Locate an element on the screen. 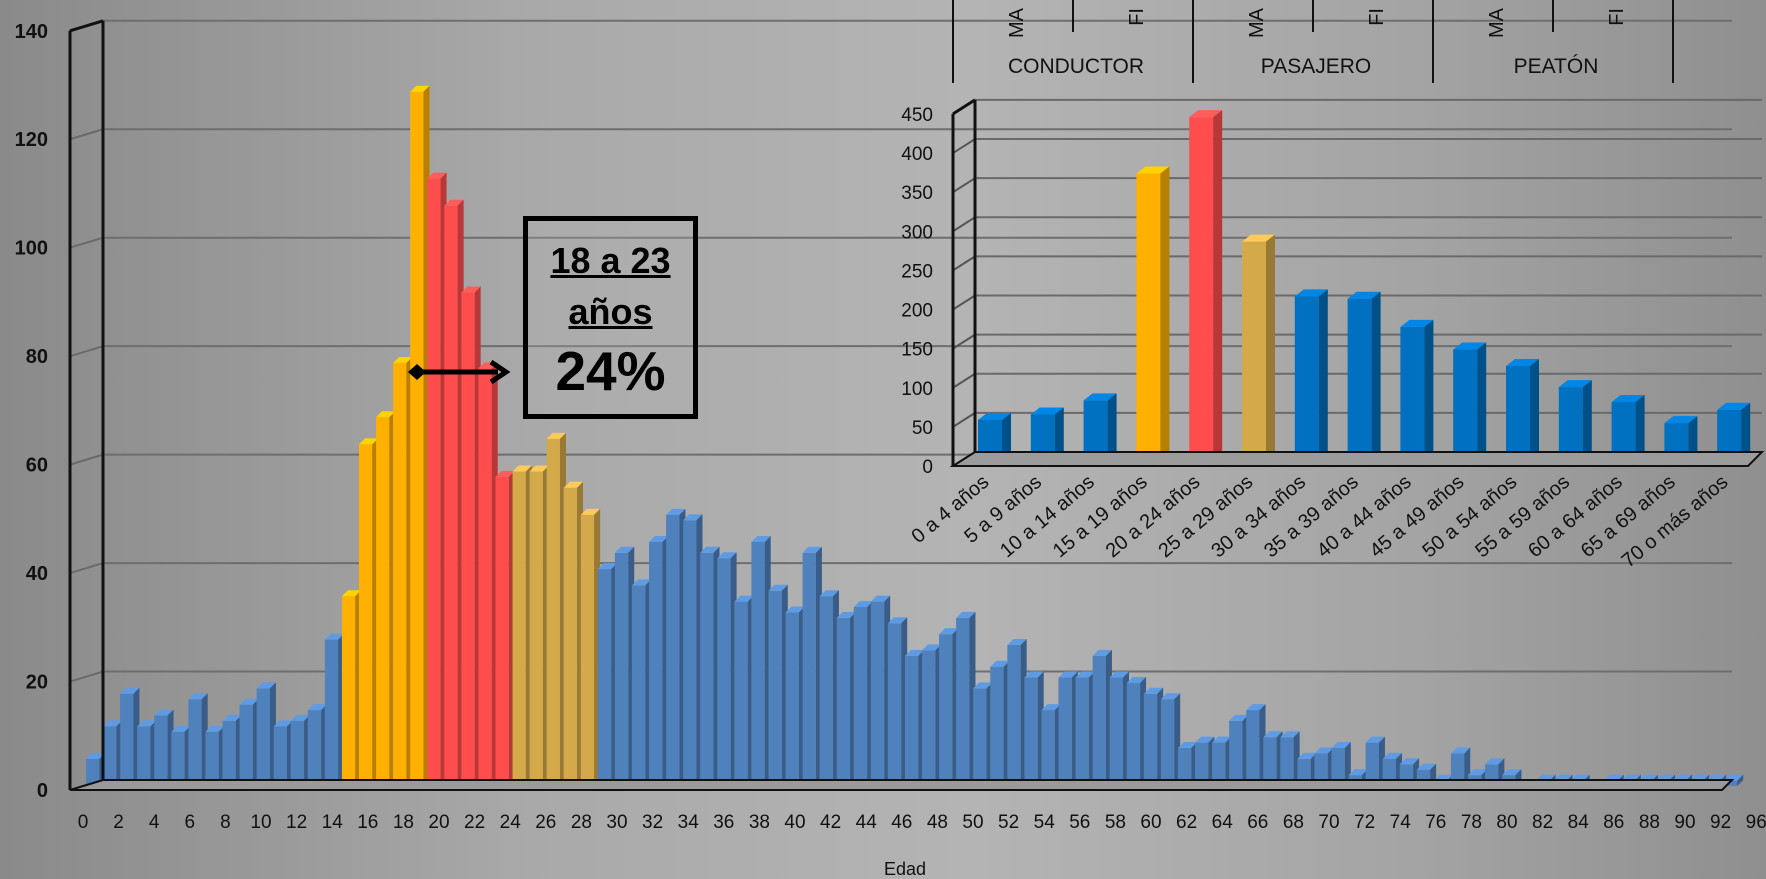 This screenshot has height=879, width=1766. x-tick-label: 34 is located at coordinates (689, 822).